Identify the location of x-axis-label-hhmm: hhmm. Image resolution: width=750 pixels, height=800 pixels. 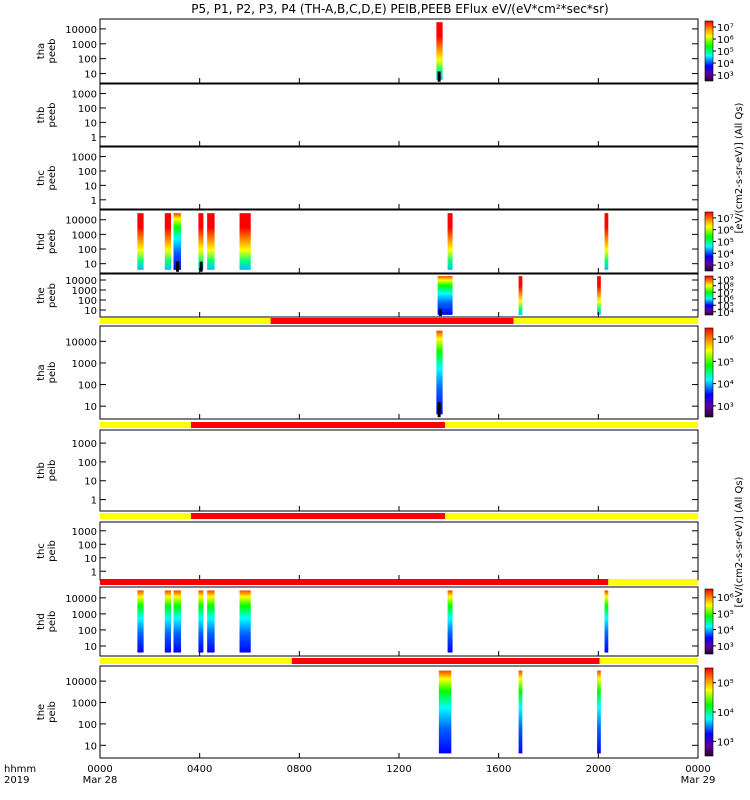
(20, 769).